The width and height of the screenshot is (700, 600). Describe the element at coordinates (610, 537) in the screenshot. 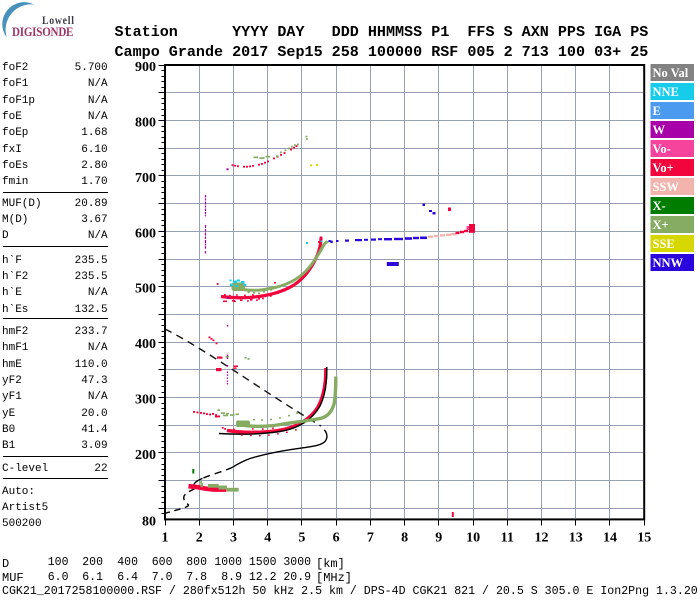

I see `svg-text: 14` at that location.